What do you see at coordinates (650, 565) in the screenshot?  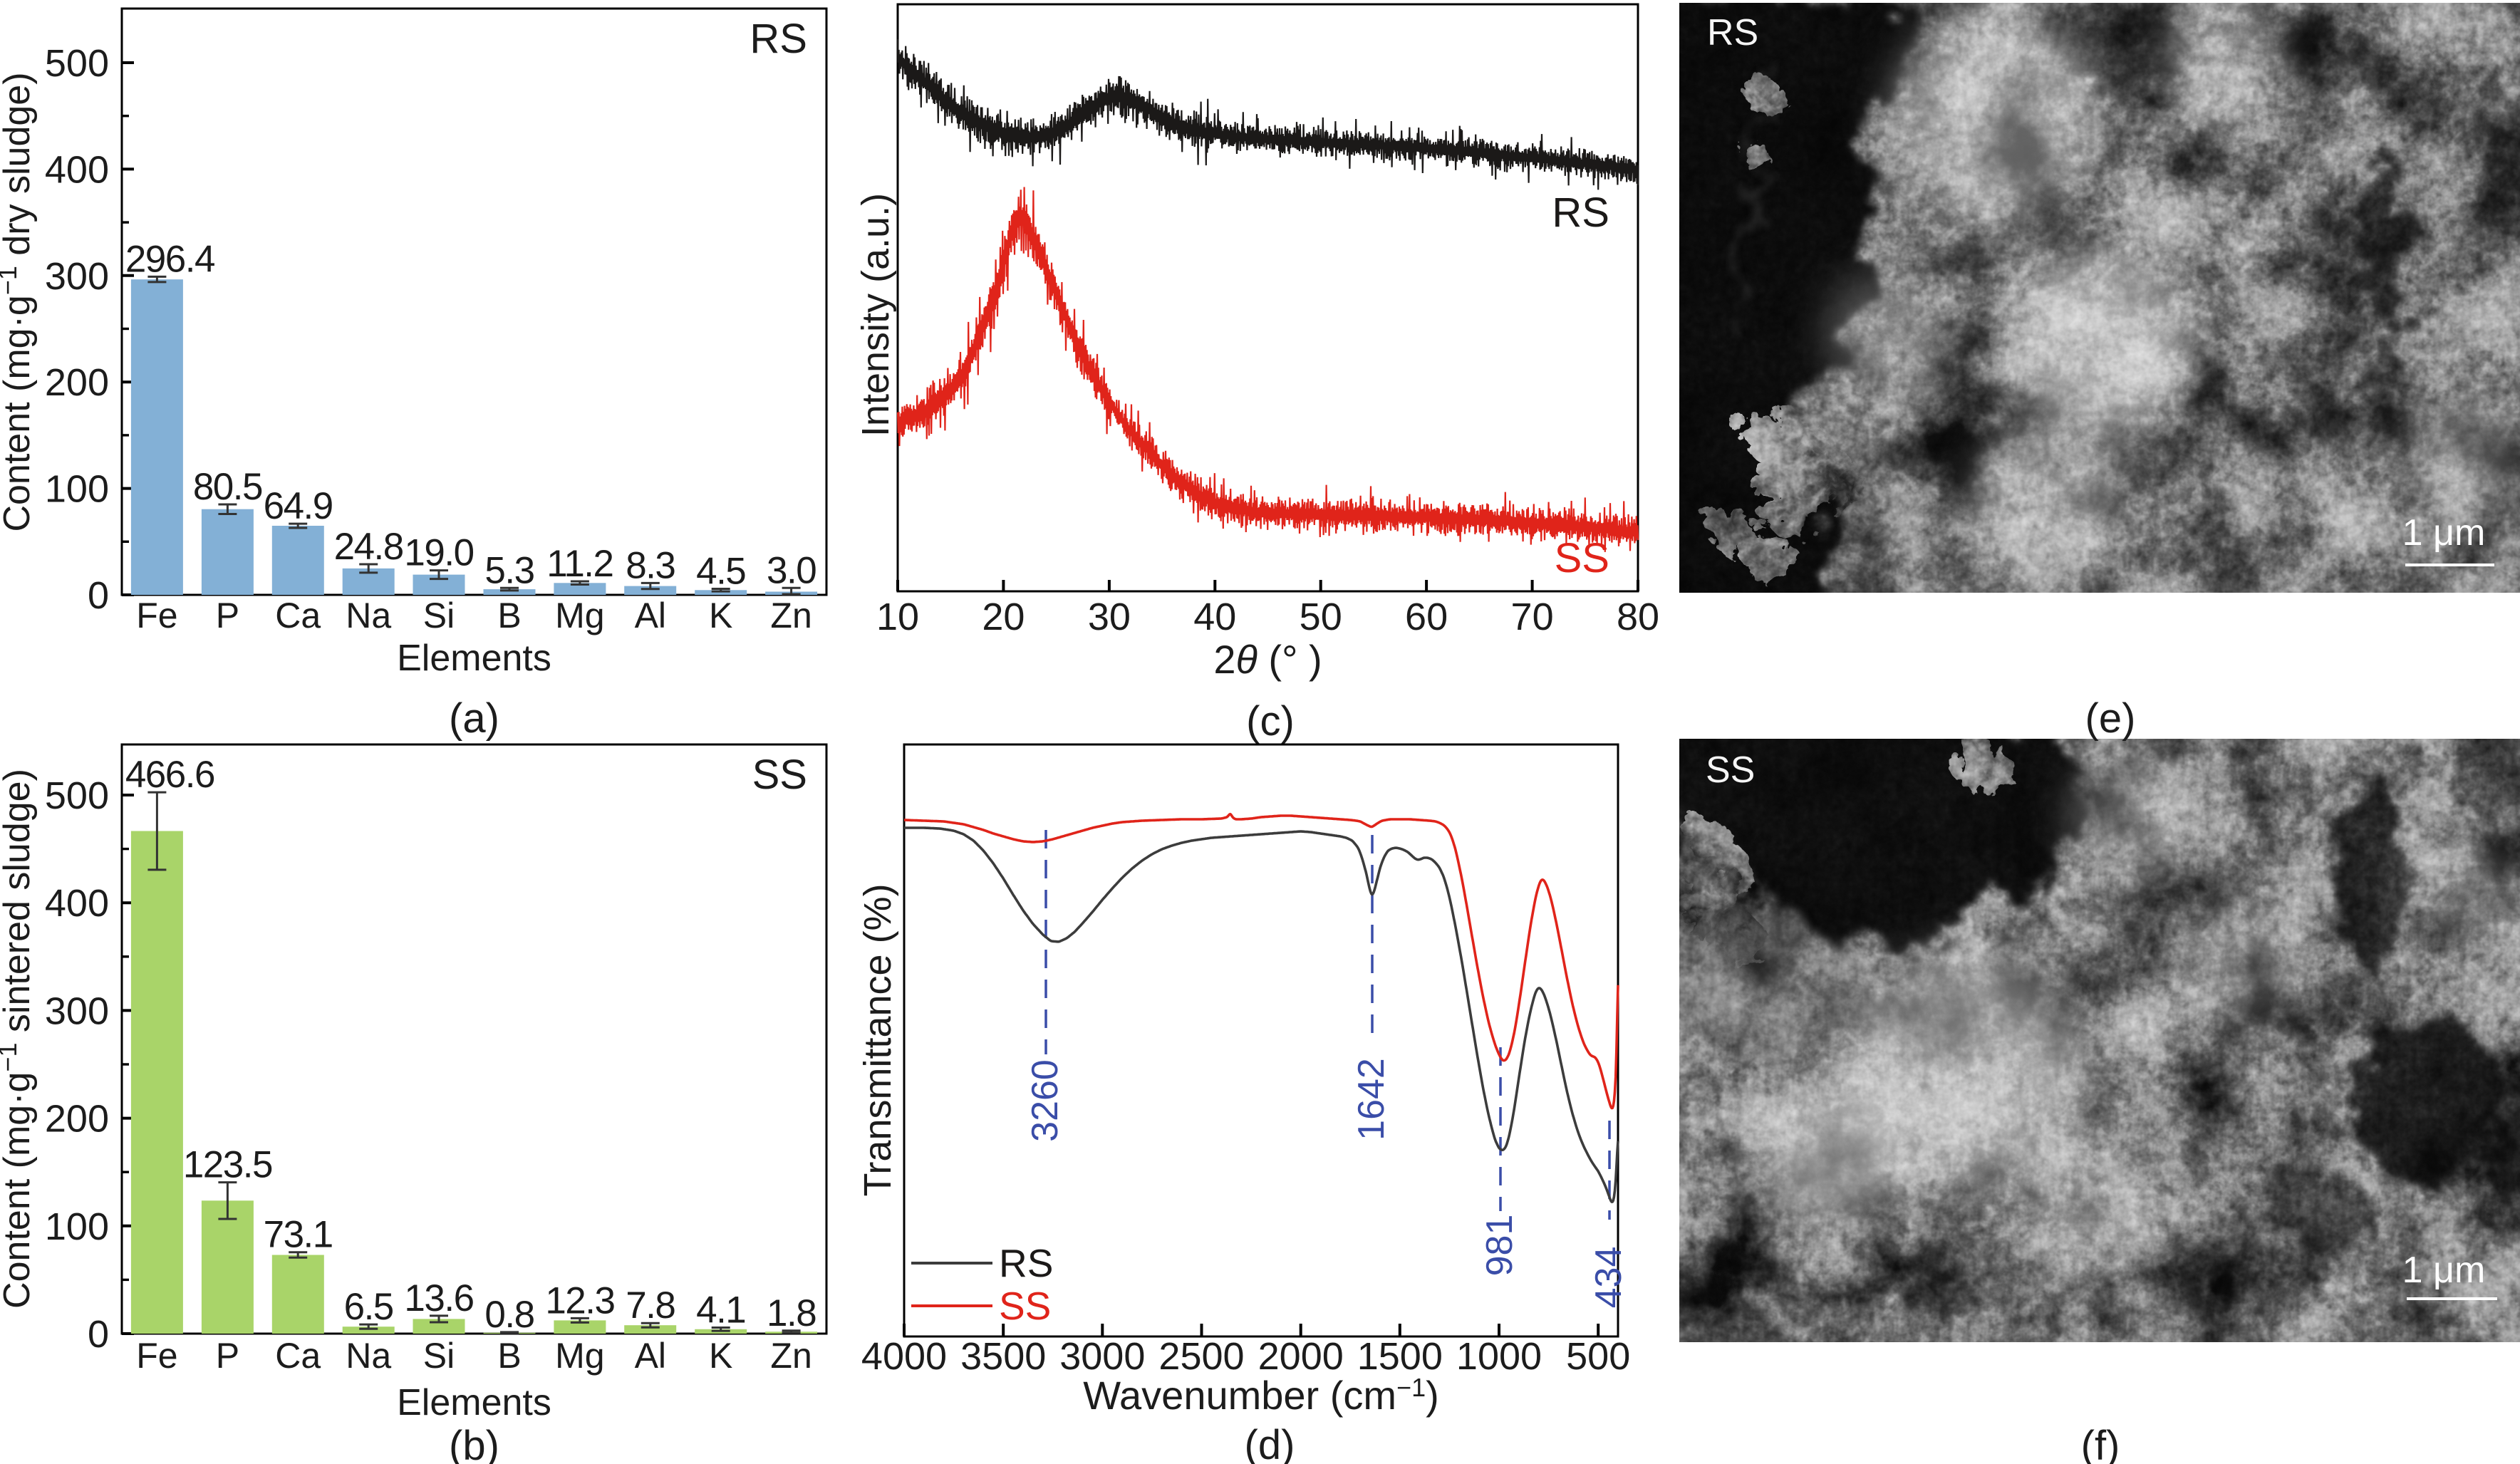 I see `svg-text: 8.3` at bounding box center [650, 565].